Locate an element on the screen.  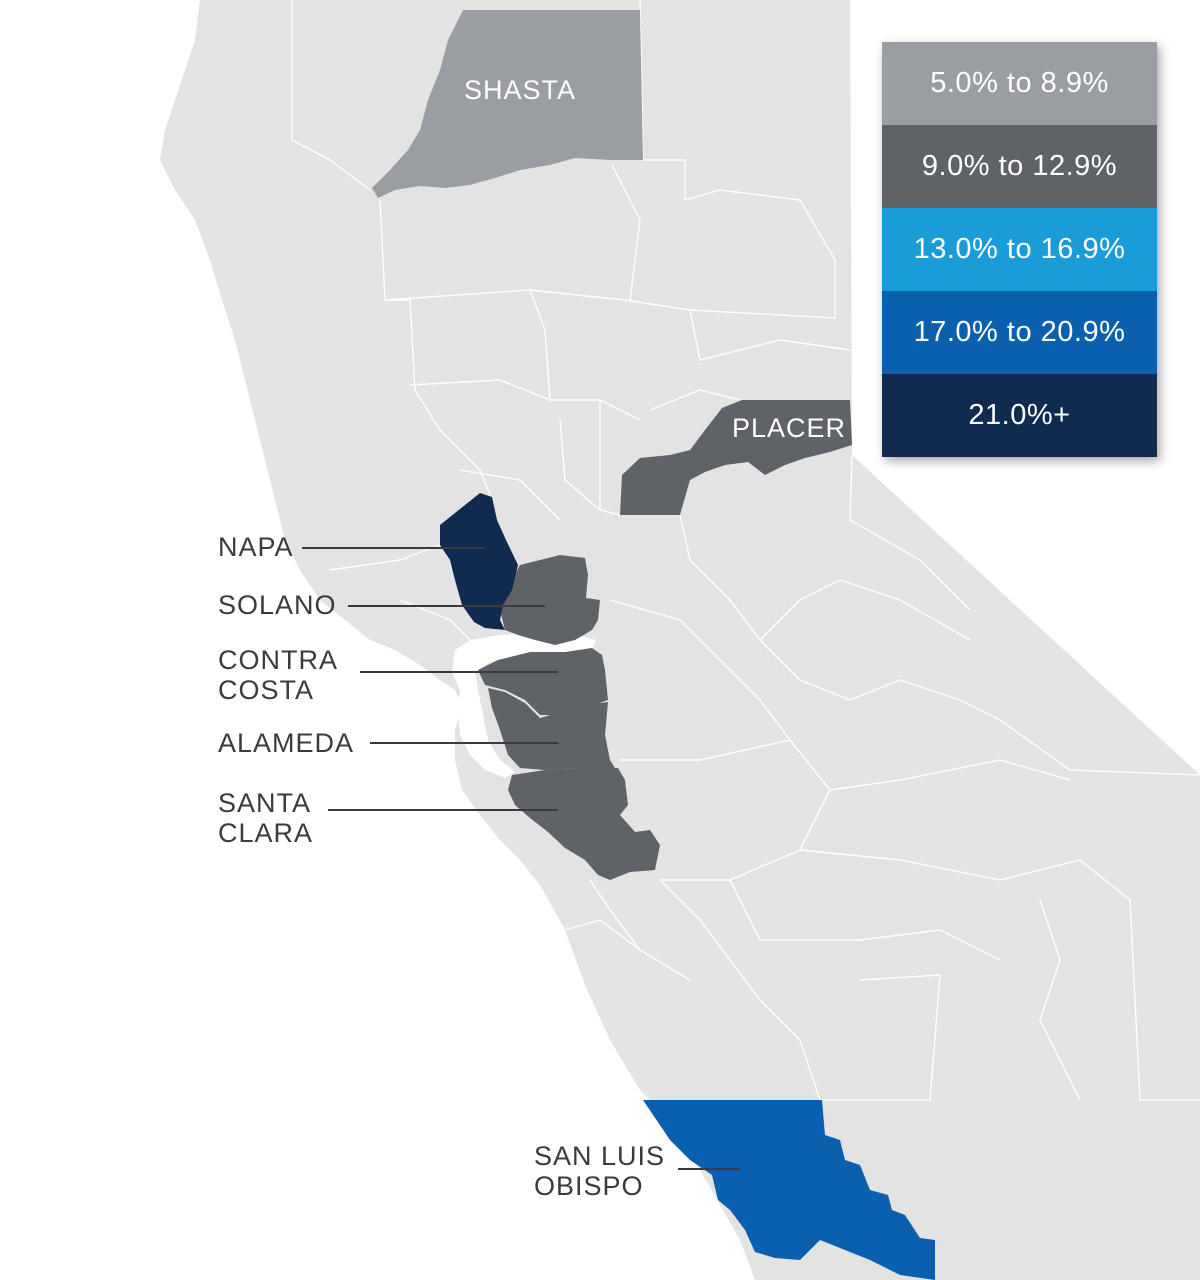
label-placer: PLACER is located at coordinates (789, 428).